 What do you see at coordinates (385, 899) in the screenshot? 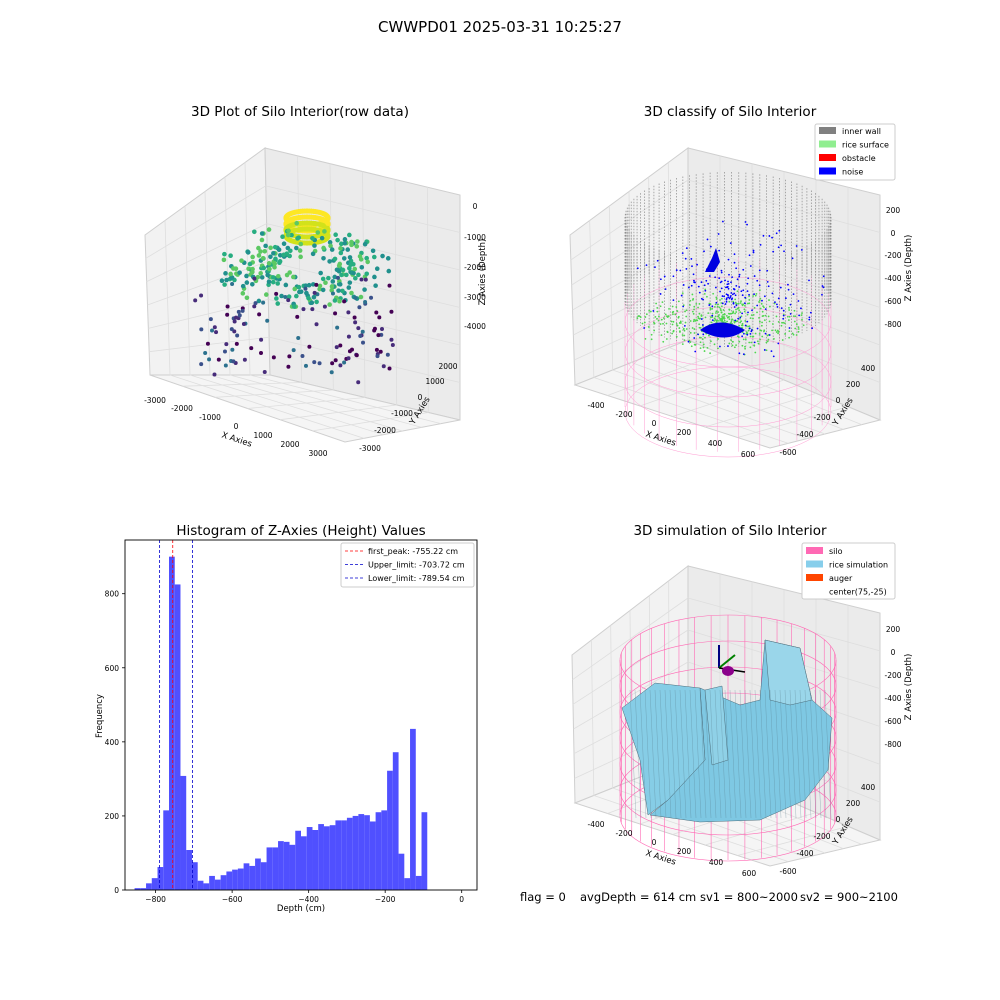
I see `histogram-xtick-label: −200` at bounding box center [385, 899].